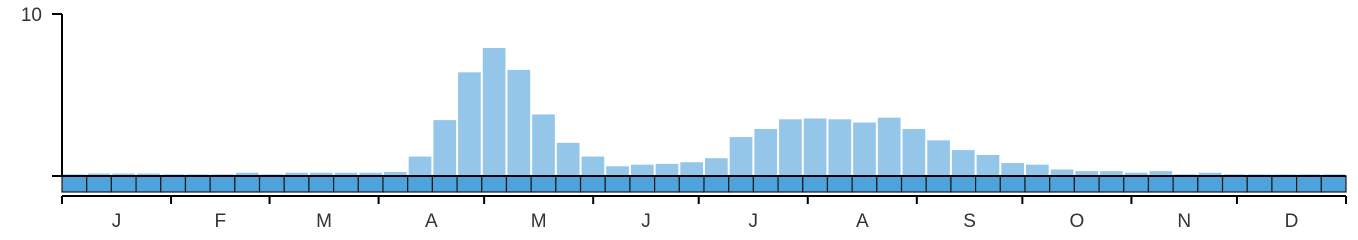 The height and width of the screenshot is (240, 1358). I want to click on month-label: F, so click(220, 221).